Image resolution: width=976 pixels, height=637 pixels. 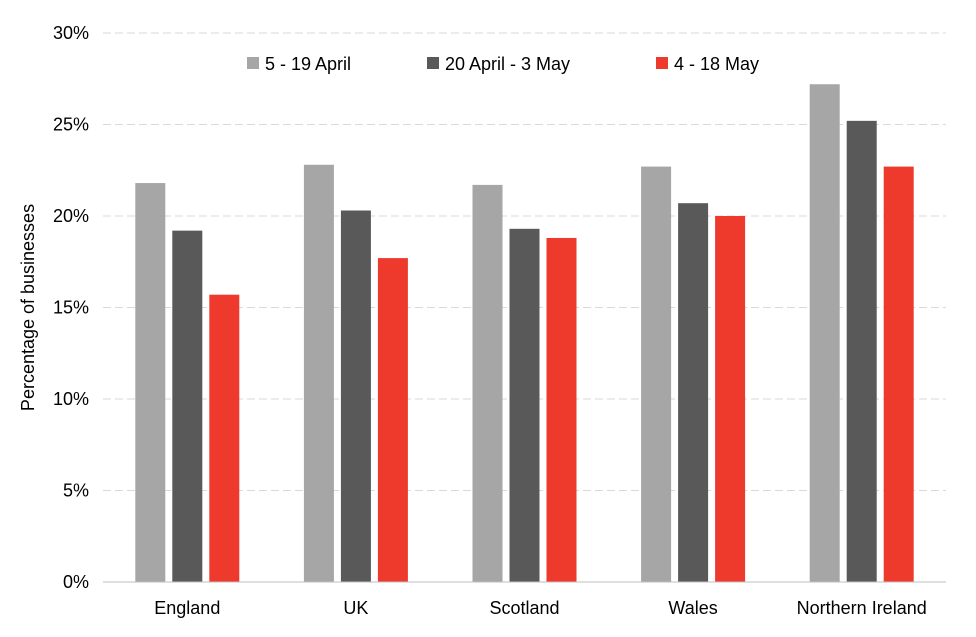 What do you see at coordinates (71, 216) in the screenshot?
I see `y-tick-label: 20%` at bounding box center [71, 216].